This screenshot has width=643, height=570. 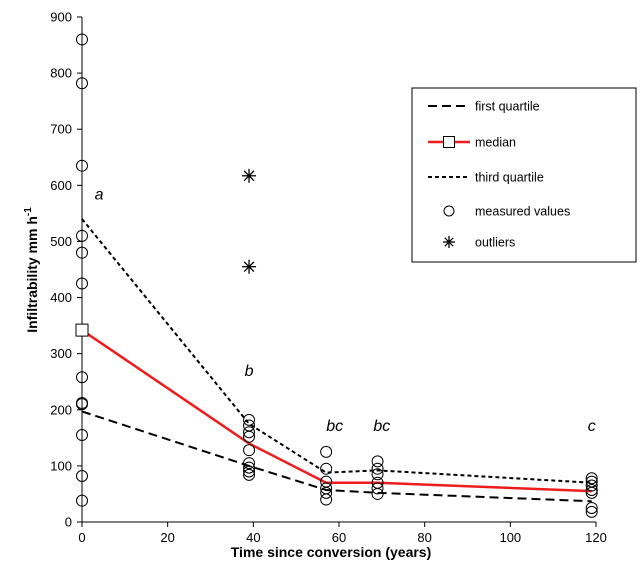 I want to click on y-tick-label: 600, so click(x=61, y=185).